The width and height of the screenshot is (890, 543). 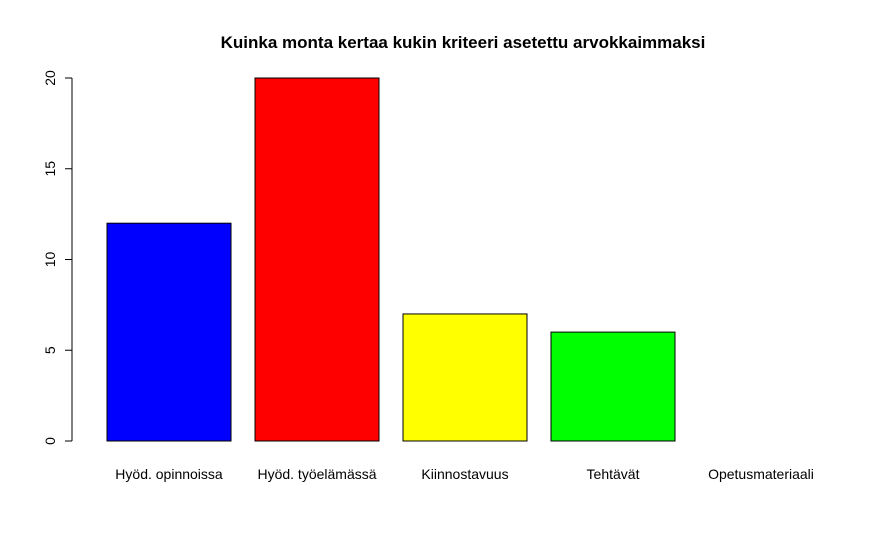 What do you see at coordinates (761, 474) in the screenshot?
I see `x-tick-label: Opetusmateriaali` at bounding box center [761, 474].